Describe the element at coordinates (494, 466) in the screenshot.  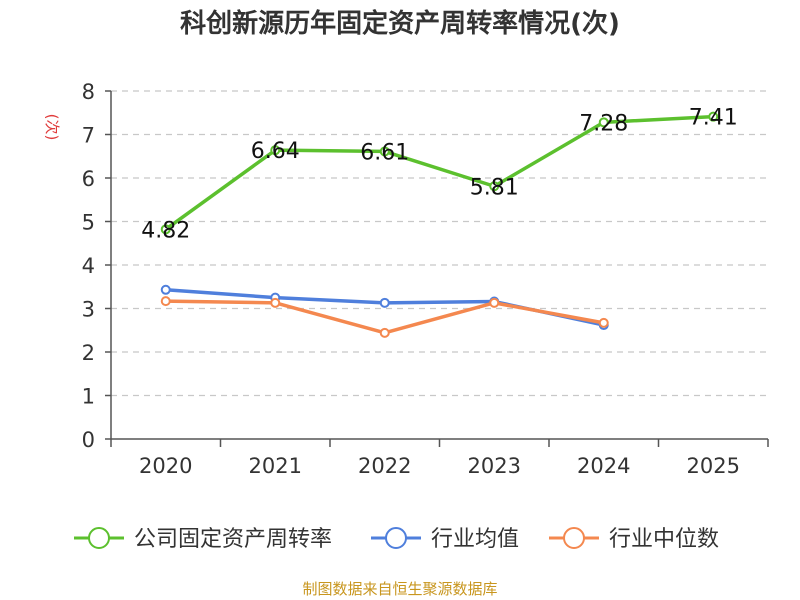
I see `x-tick-label: 2023` at that location.